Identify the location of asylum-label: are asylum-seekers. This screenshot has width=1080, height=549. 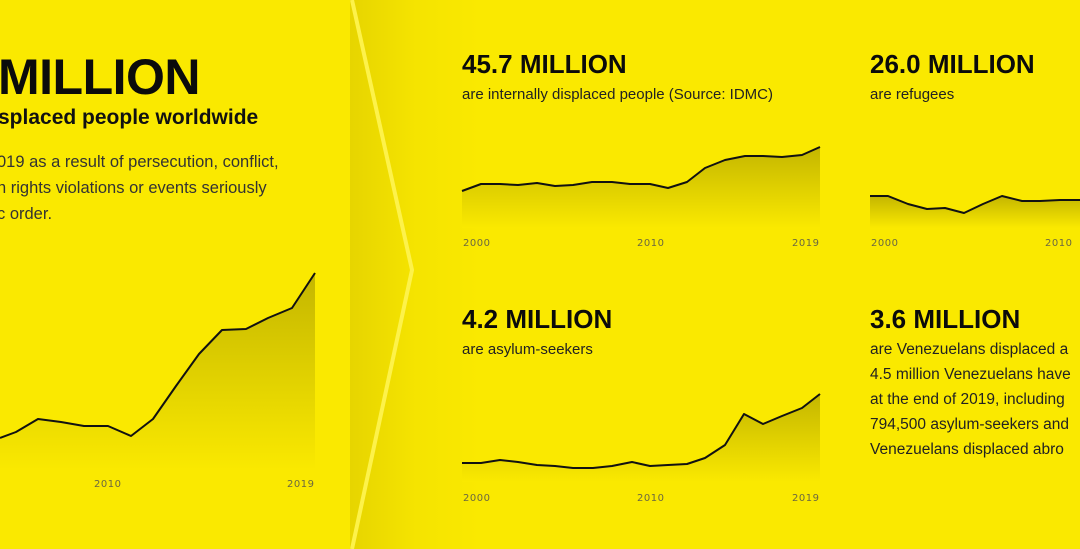
(527, 349).